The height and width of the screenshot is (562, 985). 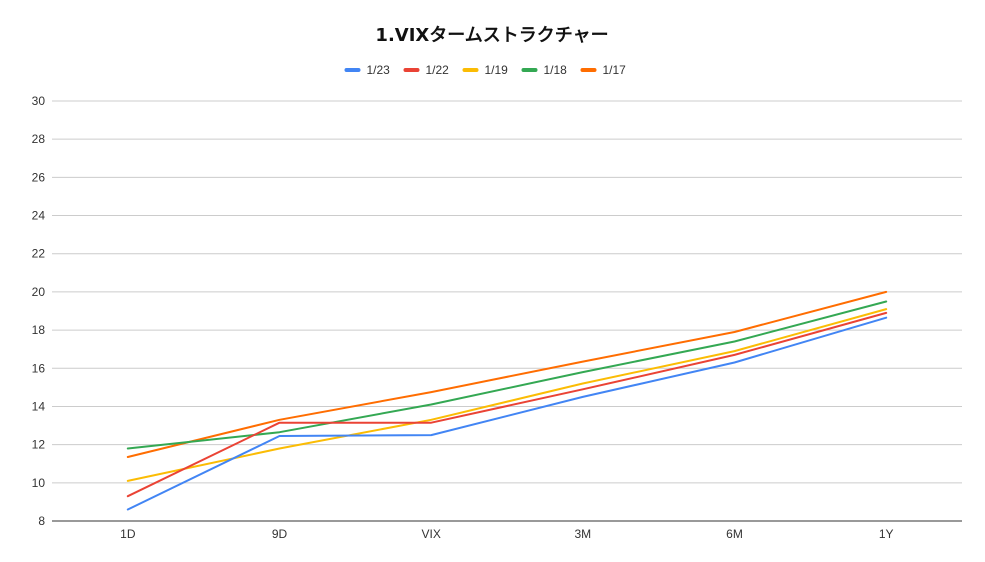 I want to click on x-tick-label: VIX, so click(x=430, y=534).